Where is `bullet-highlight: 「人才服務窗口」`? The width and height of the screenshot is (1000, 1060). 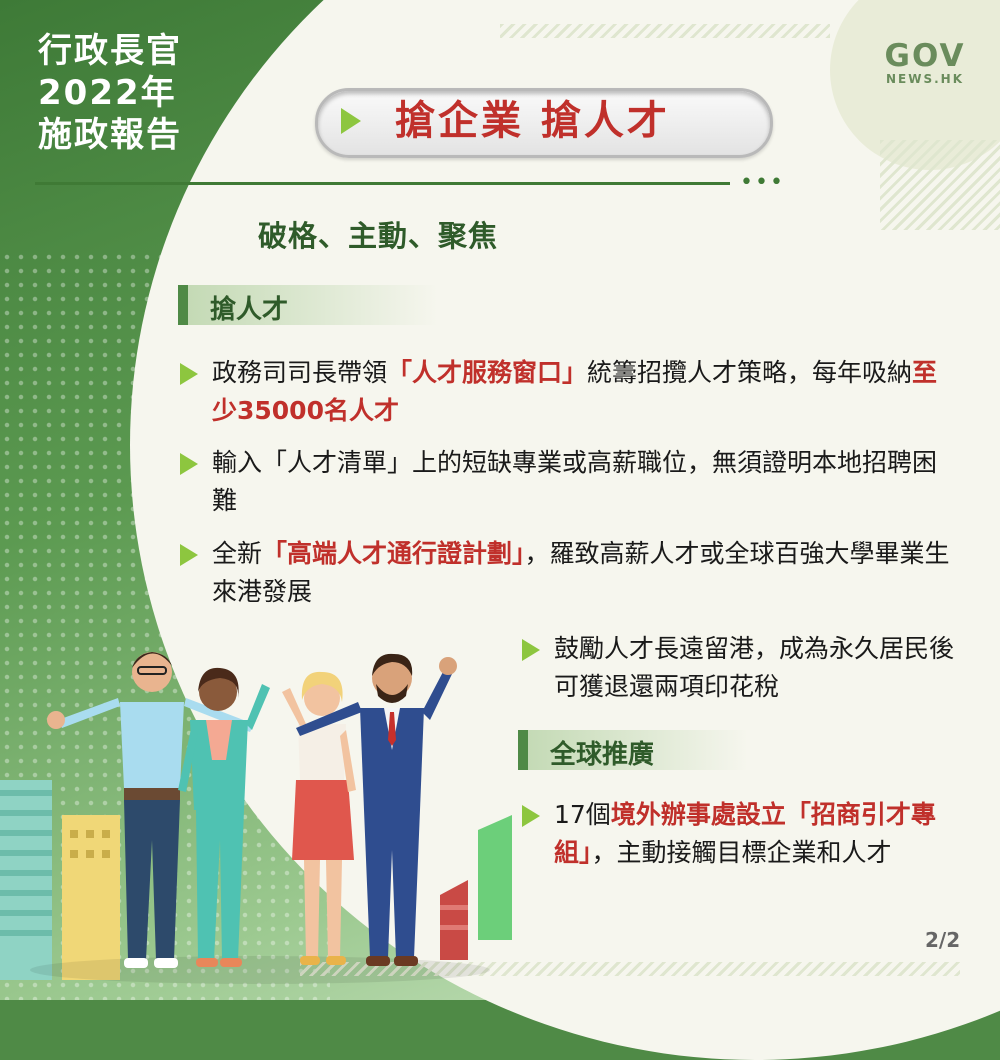 bullet-highlight: 「人才服務窗口」 is located at coordinates (487, 372).